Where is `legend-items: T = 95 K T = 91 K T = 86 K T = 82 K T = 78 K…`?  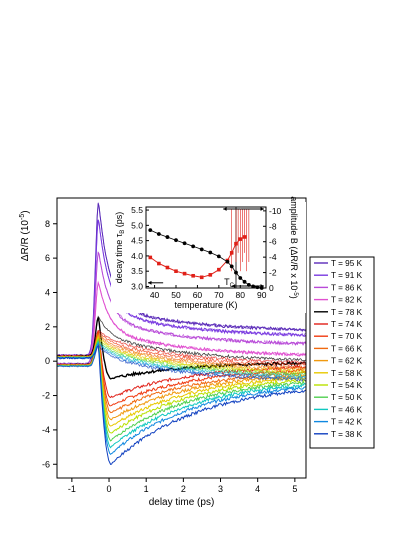
legend-items: T = 95 K T = 91 K T = 86 K T = 82 K T = 78 K… is located at coordinates (338, 349).